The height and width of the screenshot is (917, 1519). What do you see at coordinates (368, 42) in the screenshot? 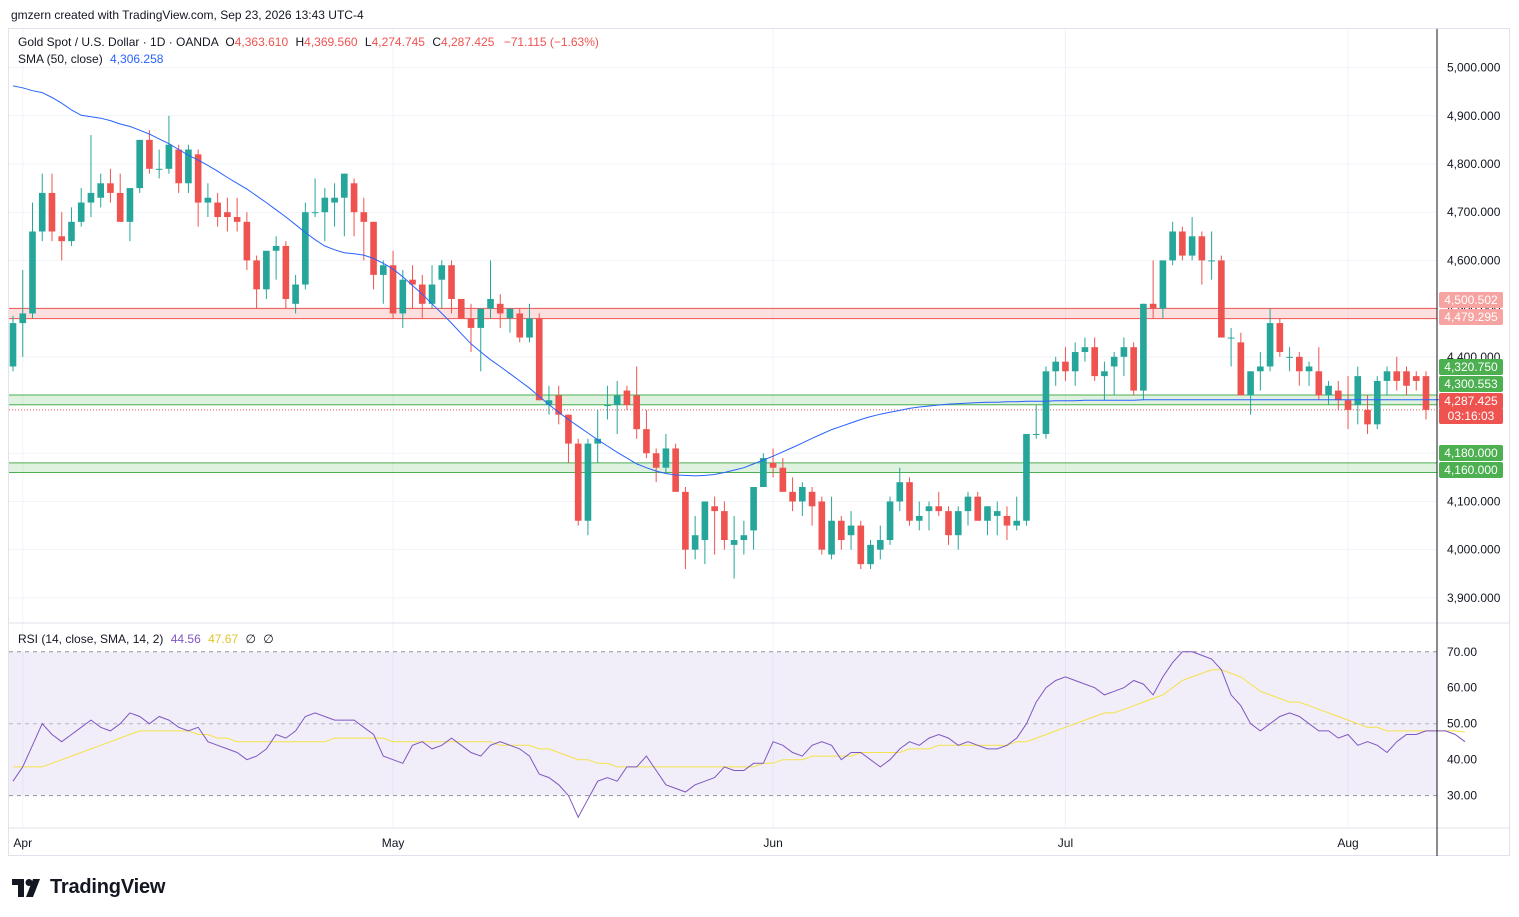
I see `low-label: L` at bounding box center [368, 42].